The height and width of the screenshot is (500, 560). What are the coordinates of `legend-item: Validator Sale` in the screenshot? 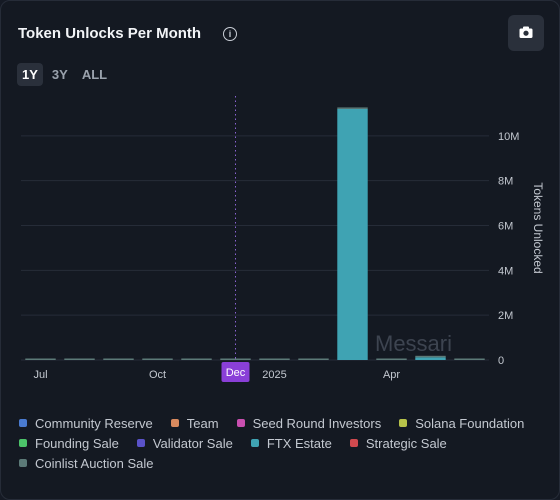 It's located at (184, 443).